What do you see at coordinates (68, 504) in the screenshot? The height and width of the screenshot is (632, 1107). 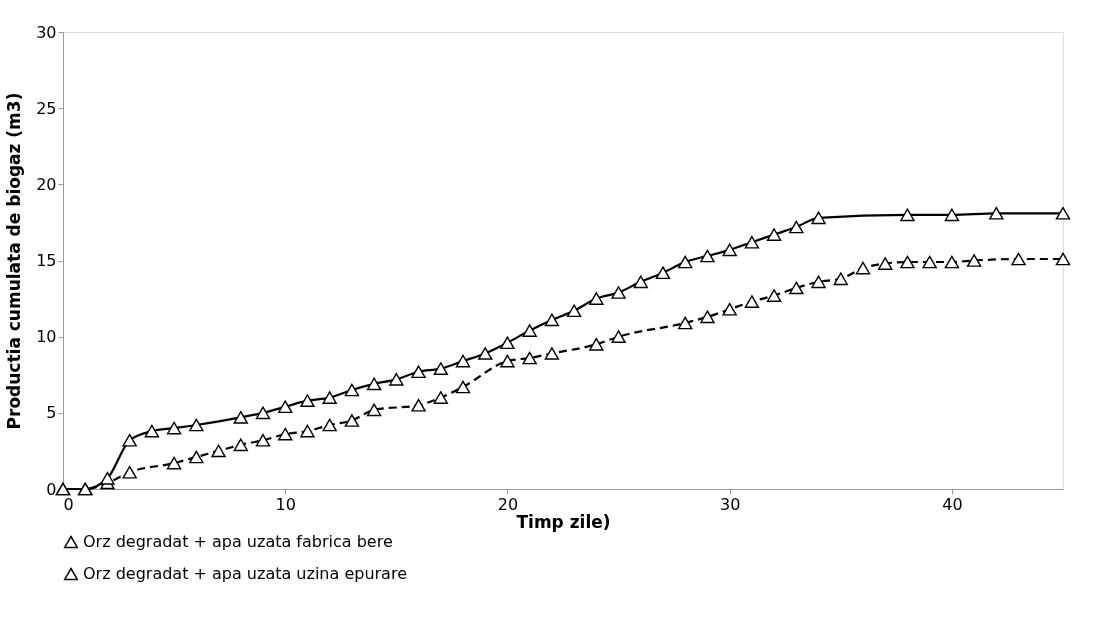 I see `x-tick-label: 0` at bounding box center [68, 504].